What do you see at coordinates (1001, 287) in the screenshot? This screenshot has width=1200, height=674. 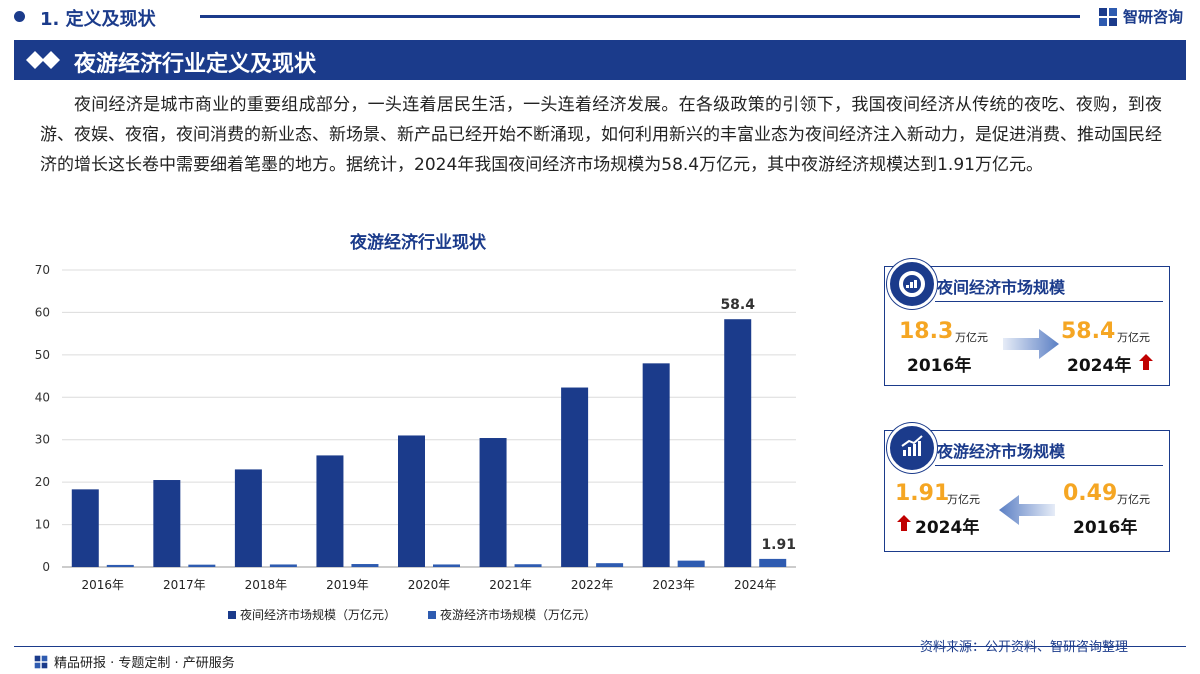 I see `card-title: 夜间经济市场规模` at bounding box center [1001, 287].